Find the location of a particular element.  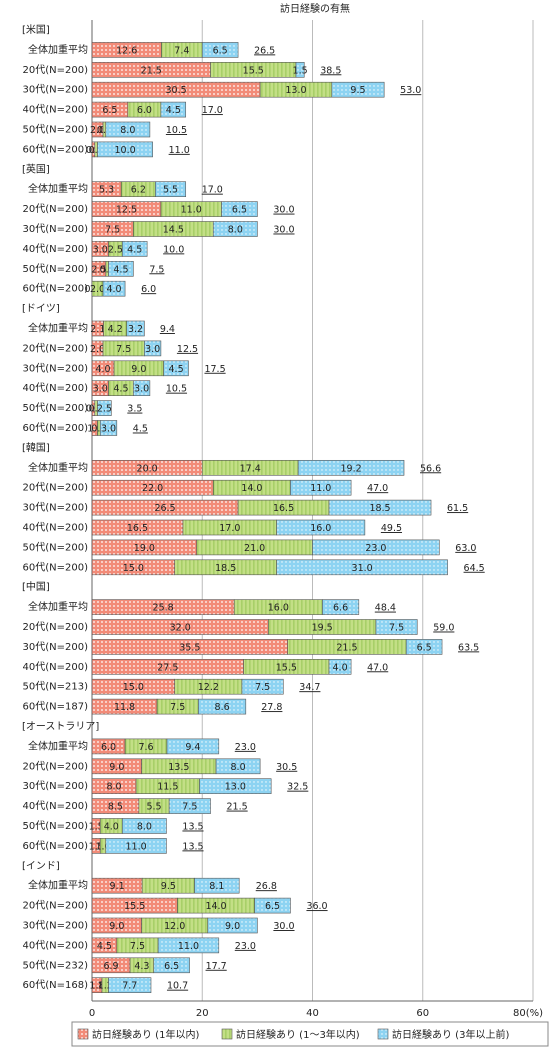

value-label: 12.0 is located at coordinates (174, 926).